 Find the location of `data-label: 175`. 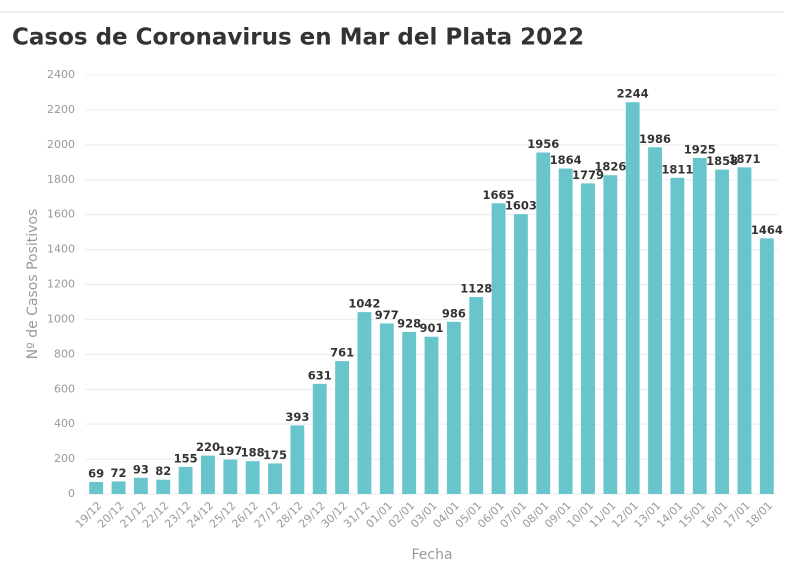

data-label: 175 is located at coordinates (275, 455).